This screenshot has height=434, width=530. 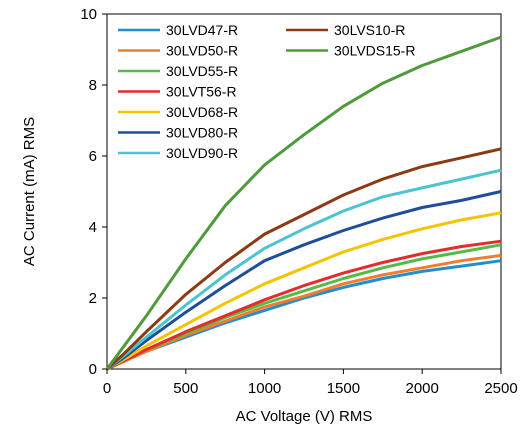 What do you see at coordinates (343, 388) in the screenshot?
I see `x-tick-label: 1500` at bounding box center [343, 388].